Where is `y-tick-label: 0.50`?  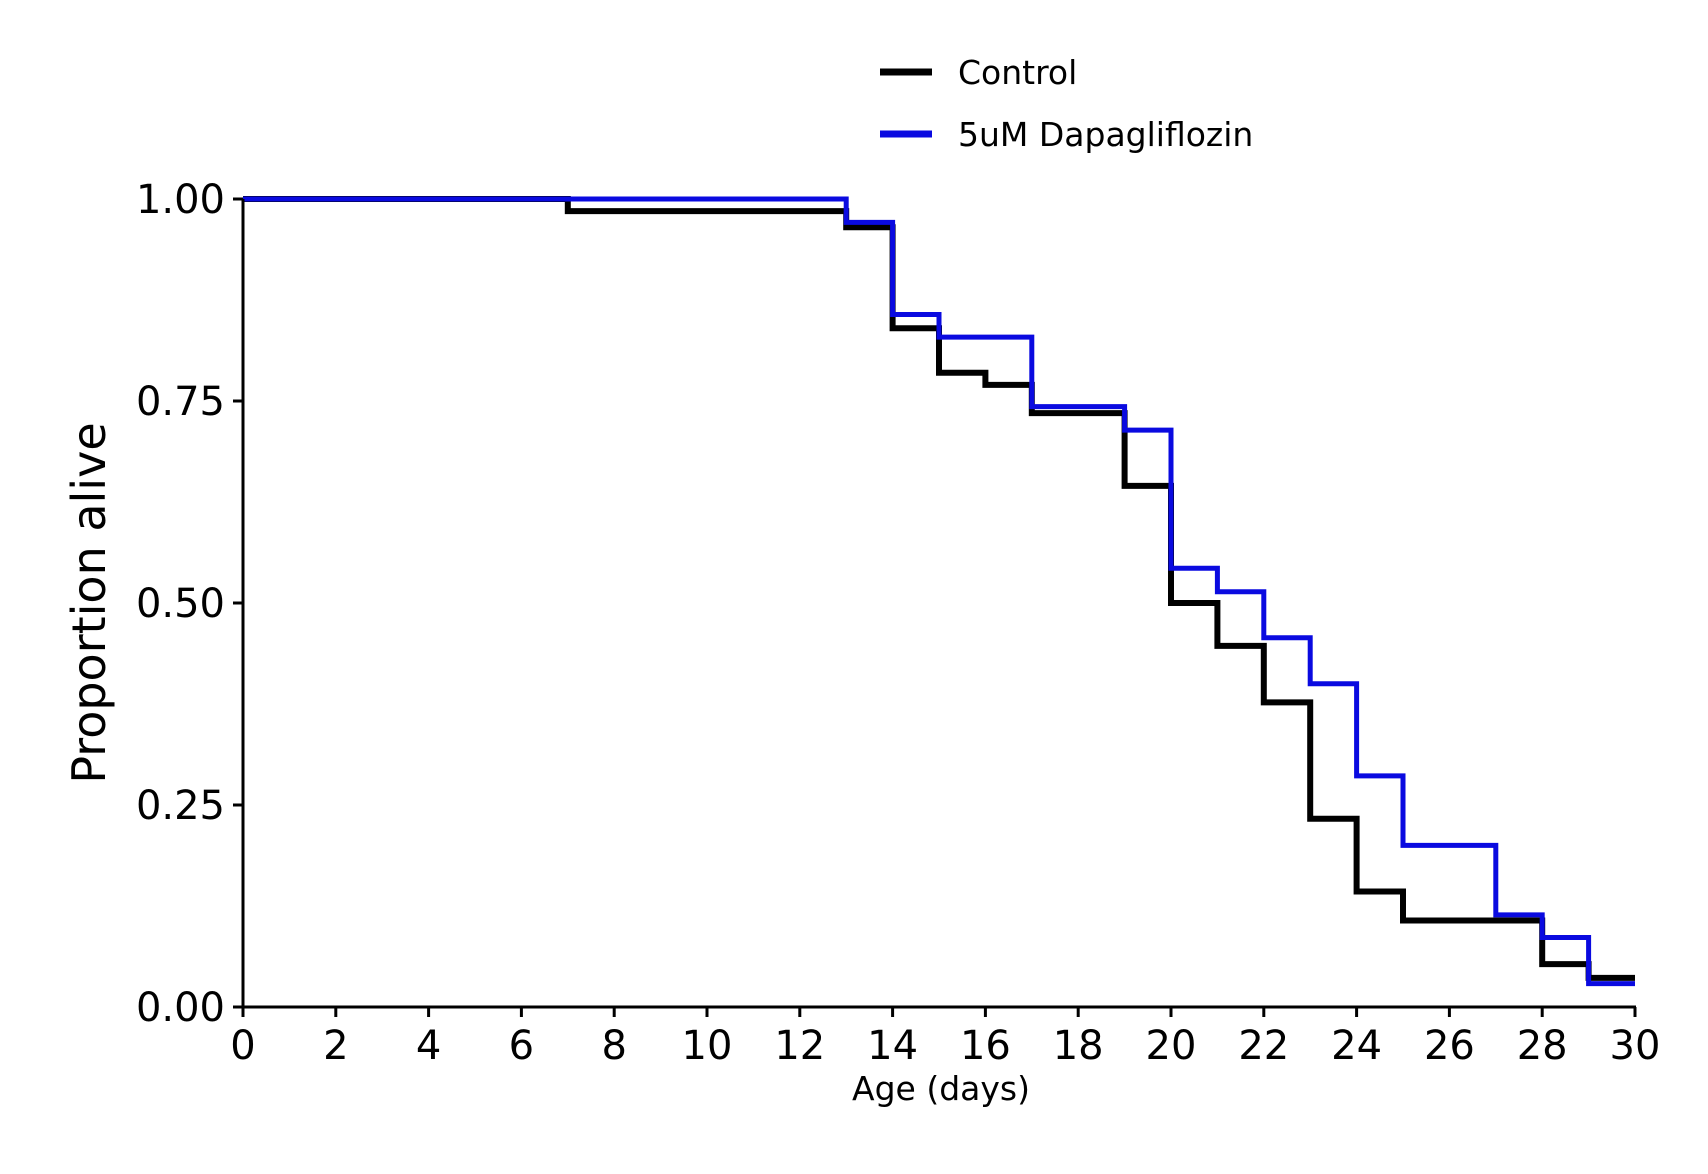 y-tick-label: 0.50 is located at coordinates (180, 604).